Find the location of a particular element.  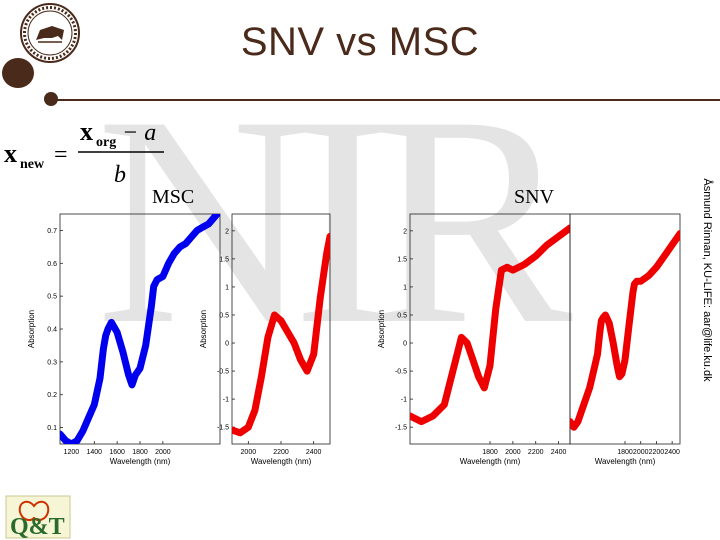

formula-numerator-subscript: org is located at coordinates (106, 142).